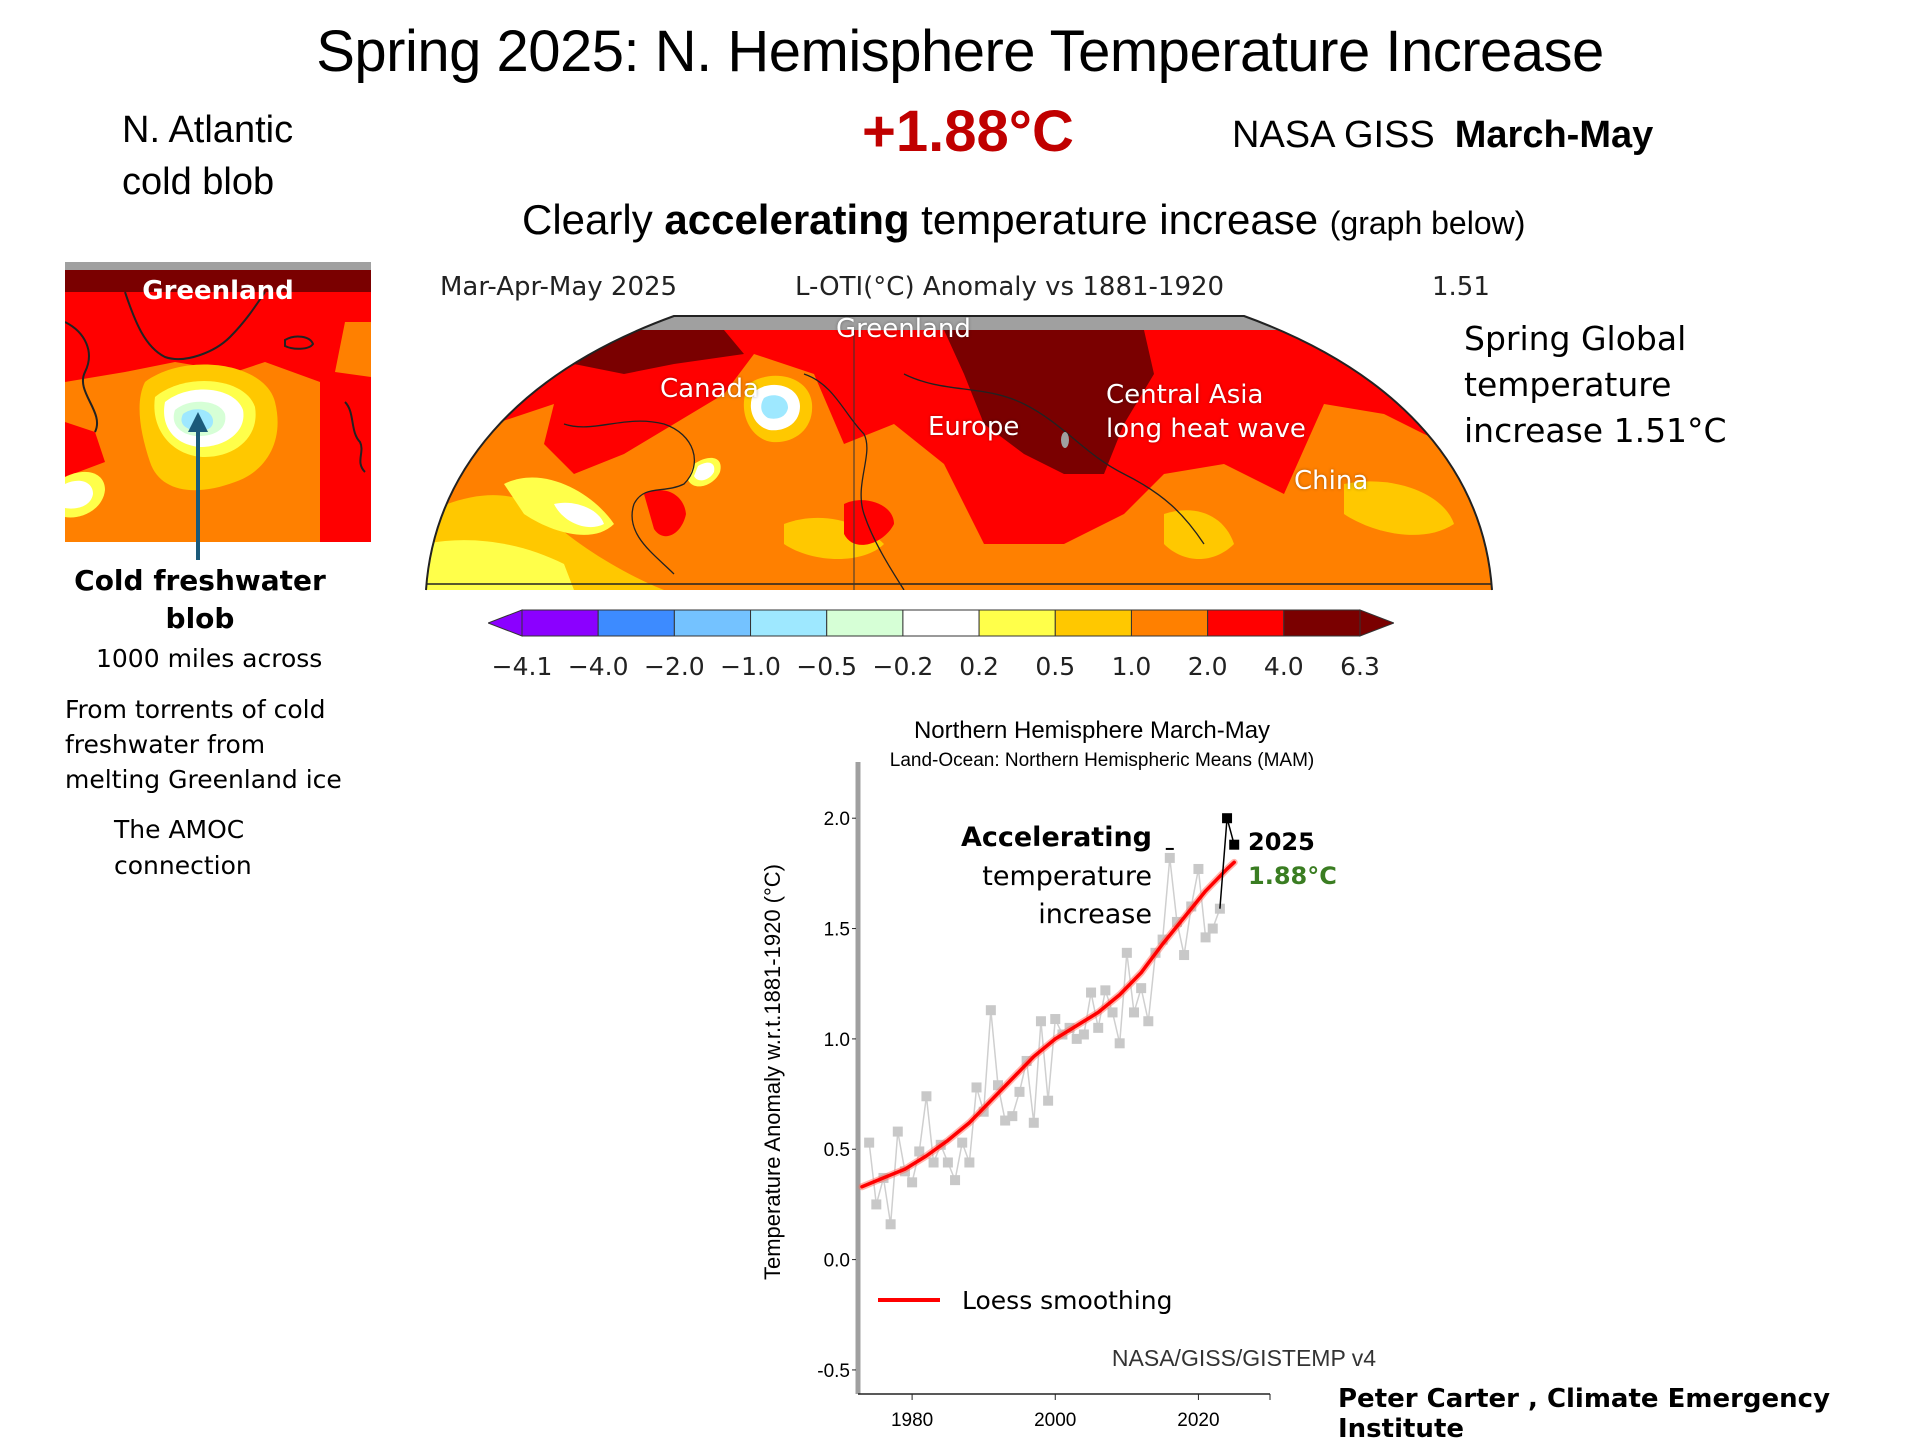 The width and height of the screenshot is (1920, 1444). Describe the element at coordinates (198, 490) in the screenshot. I see `arrow-shaft` at that location.